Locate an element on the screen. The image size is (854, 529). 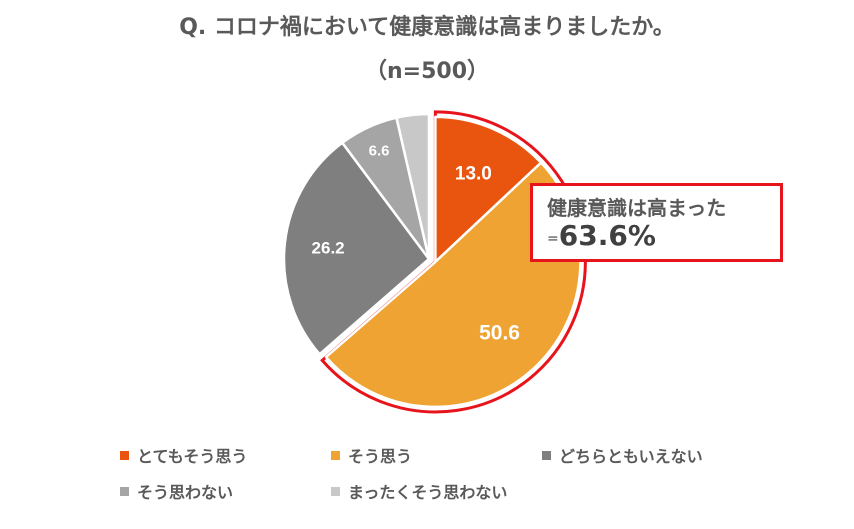
data-label-somewhat: 50.6 is located at coordinates (499, 332).